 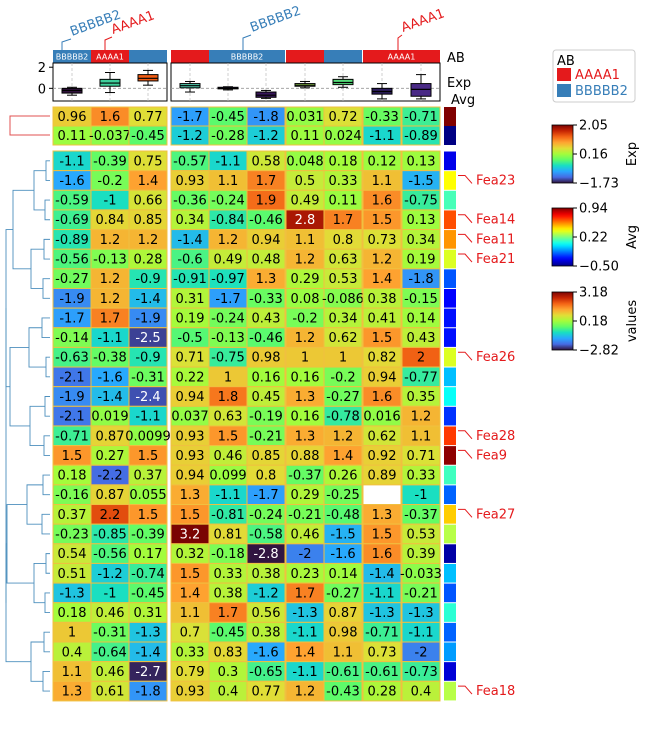 I want to click on colorbar-tick-label: −0.50, so click(x=599, y=267).